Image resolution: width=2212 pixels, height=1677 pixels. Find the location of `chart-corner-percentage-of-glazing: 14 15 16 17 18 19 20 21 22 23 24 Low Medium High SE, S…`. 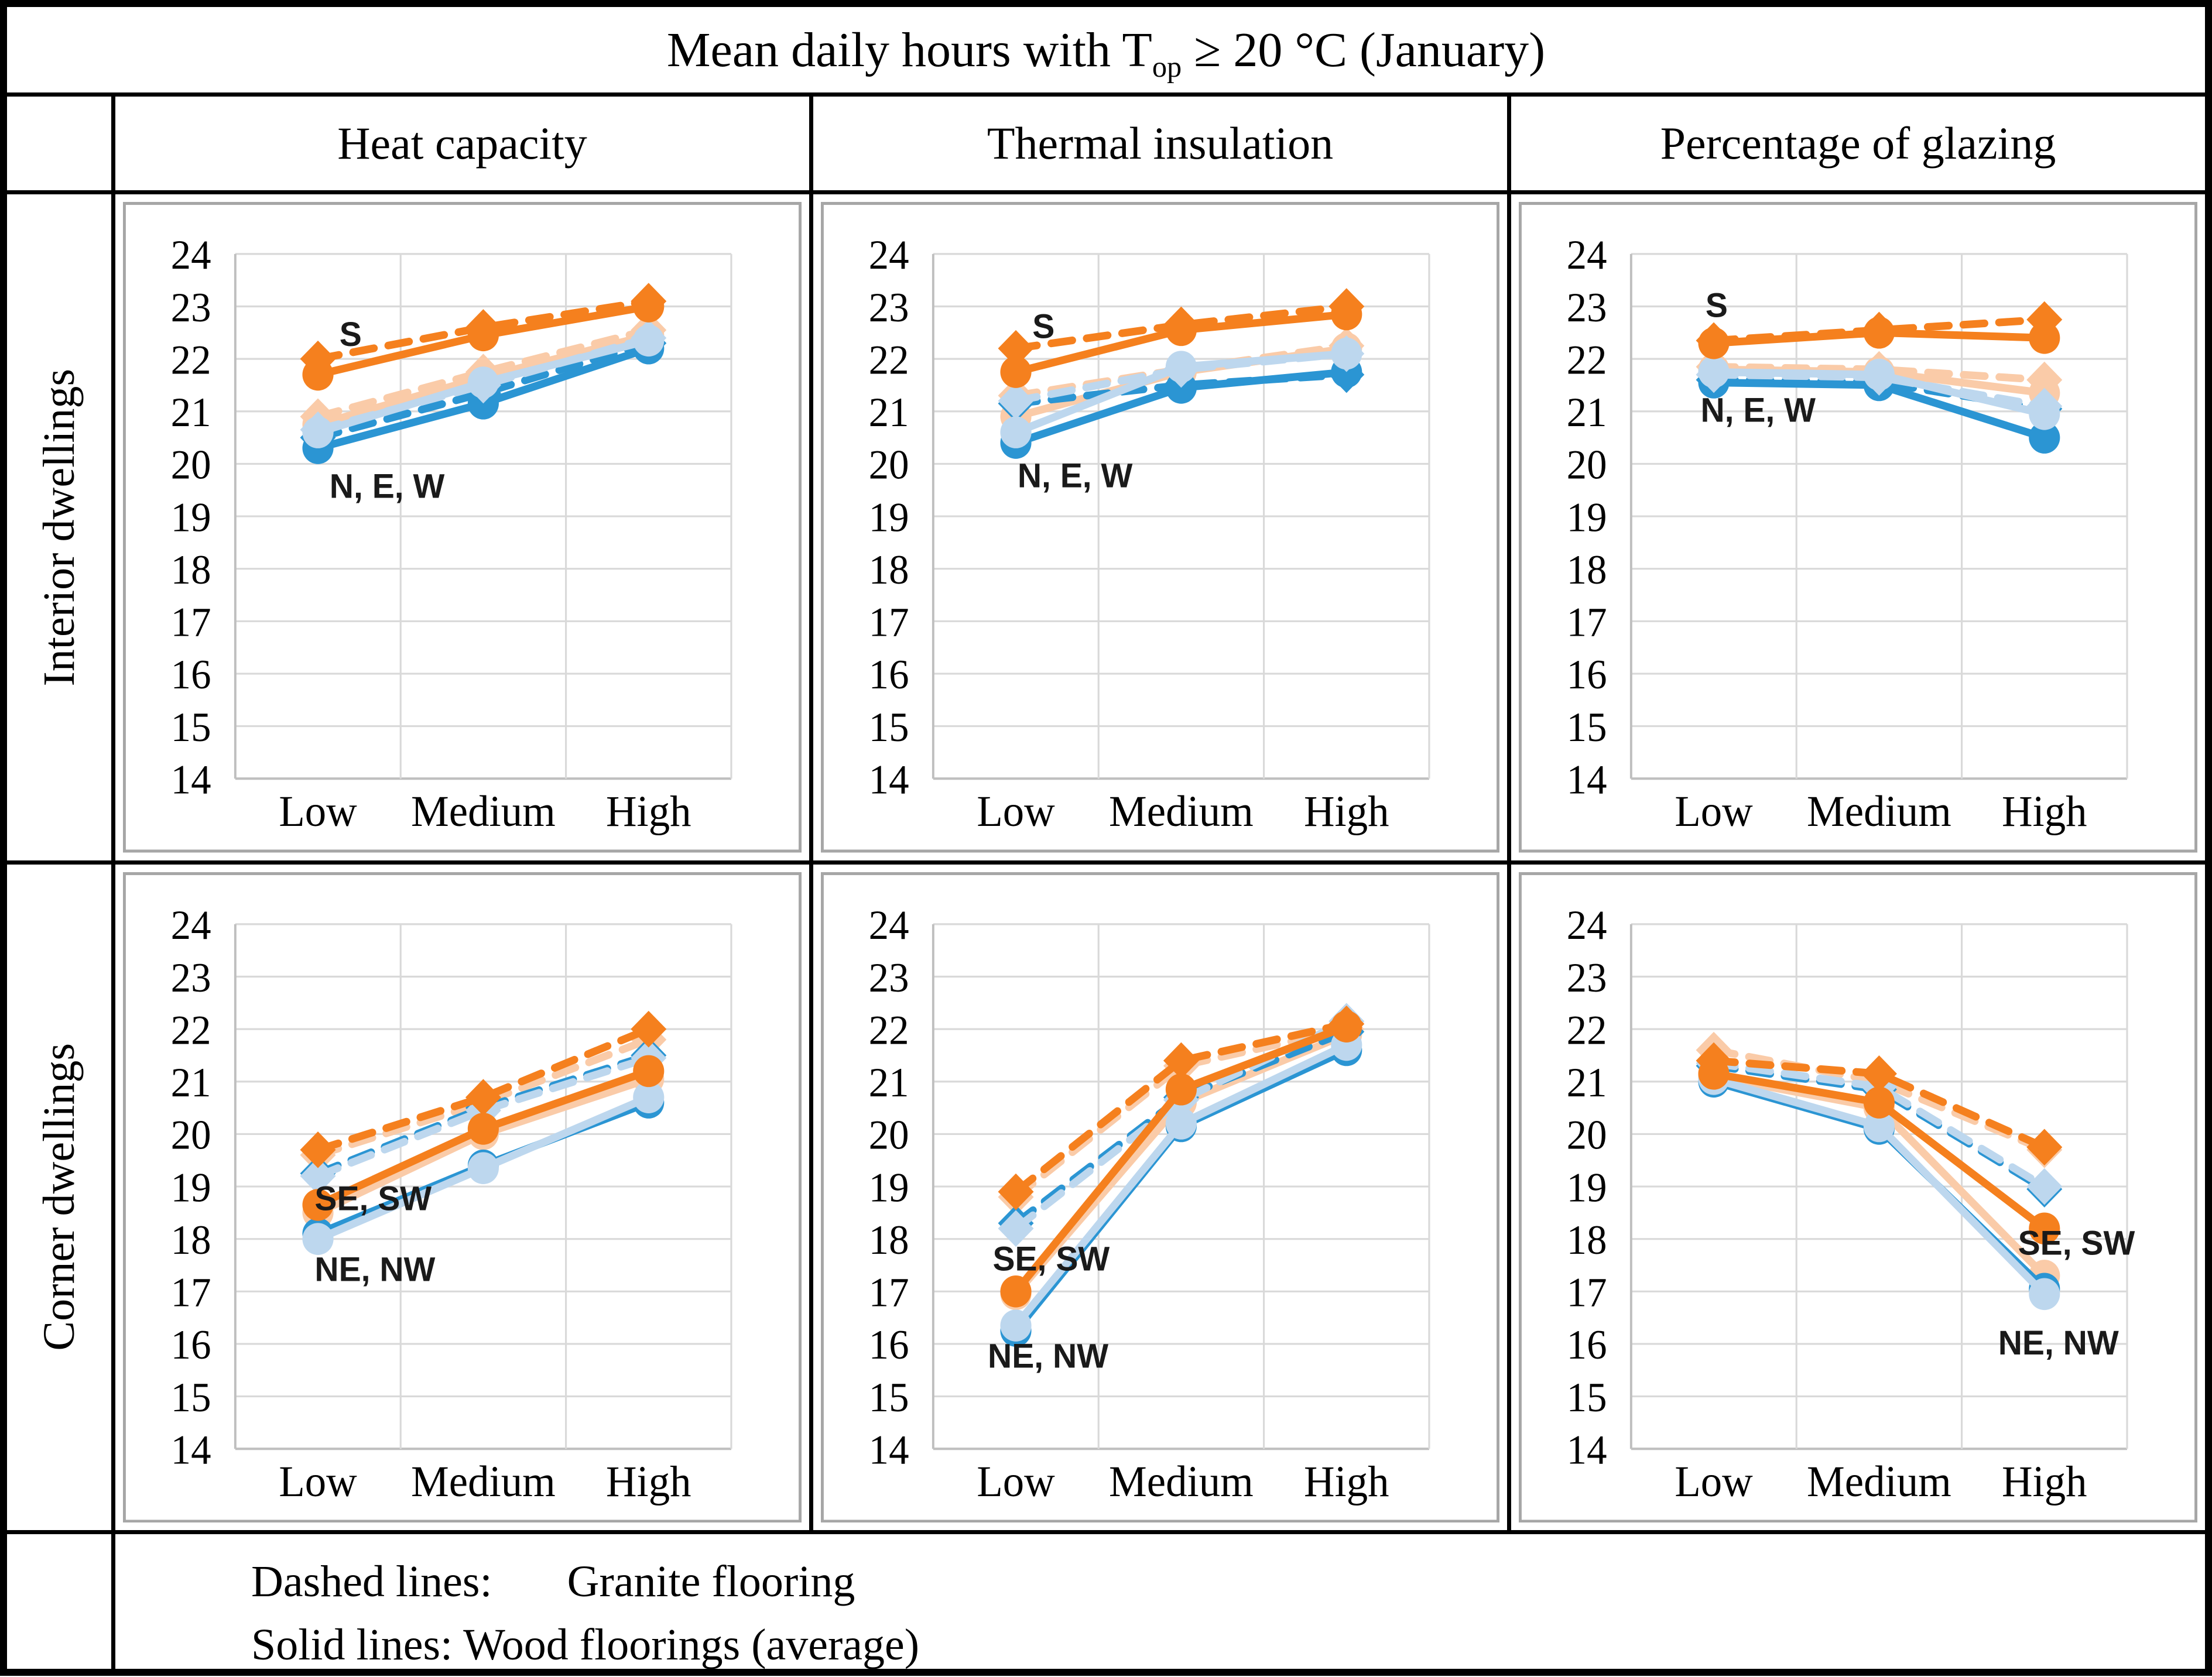

chart-corner-percentage-of-glazing: 14 15 16 17 18 19 20 21 22 23 24 Low Medium High SE, S… is located at coordinates (1858, 1197).